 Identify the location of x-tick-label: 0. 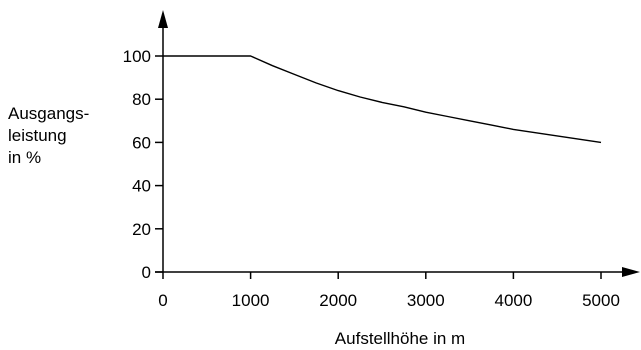
(162, 300).